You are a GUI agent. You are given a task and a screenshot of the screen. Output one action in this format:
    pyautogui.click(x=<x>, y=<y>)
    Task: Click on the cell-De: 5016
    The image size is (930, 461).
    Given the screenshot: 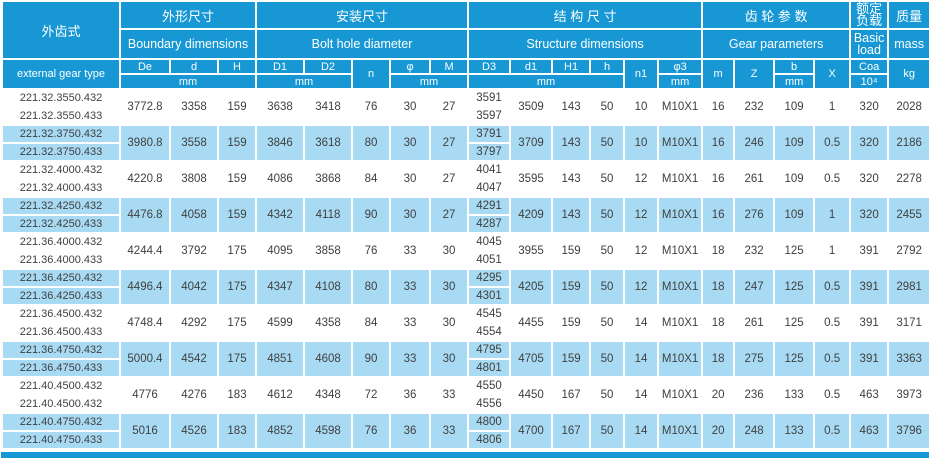 What is the action you would take?
    pyautogui.click(x=145, y=431)
    